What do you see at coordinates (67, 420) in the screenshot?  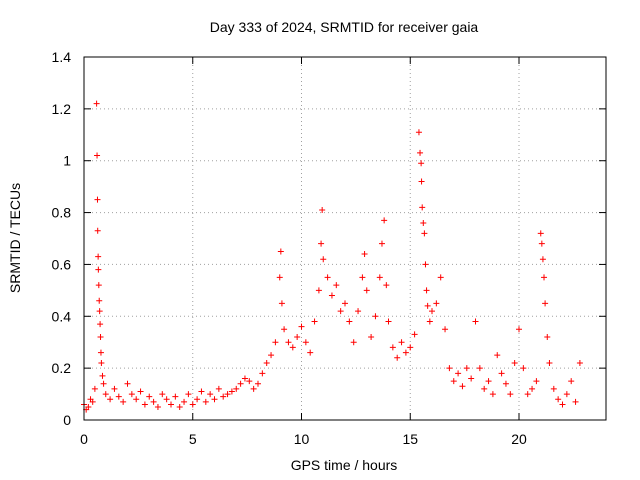 I see `y-tick-label: 0` at bounding box center [67, 420].